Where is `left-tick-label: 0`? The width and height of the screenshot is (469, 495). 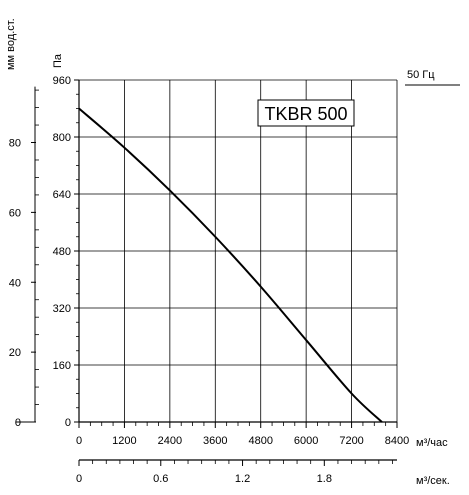
left-tick-label: 0 is located at coordinates (18, 423).